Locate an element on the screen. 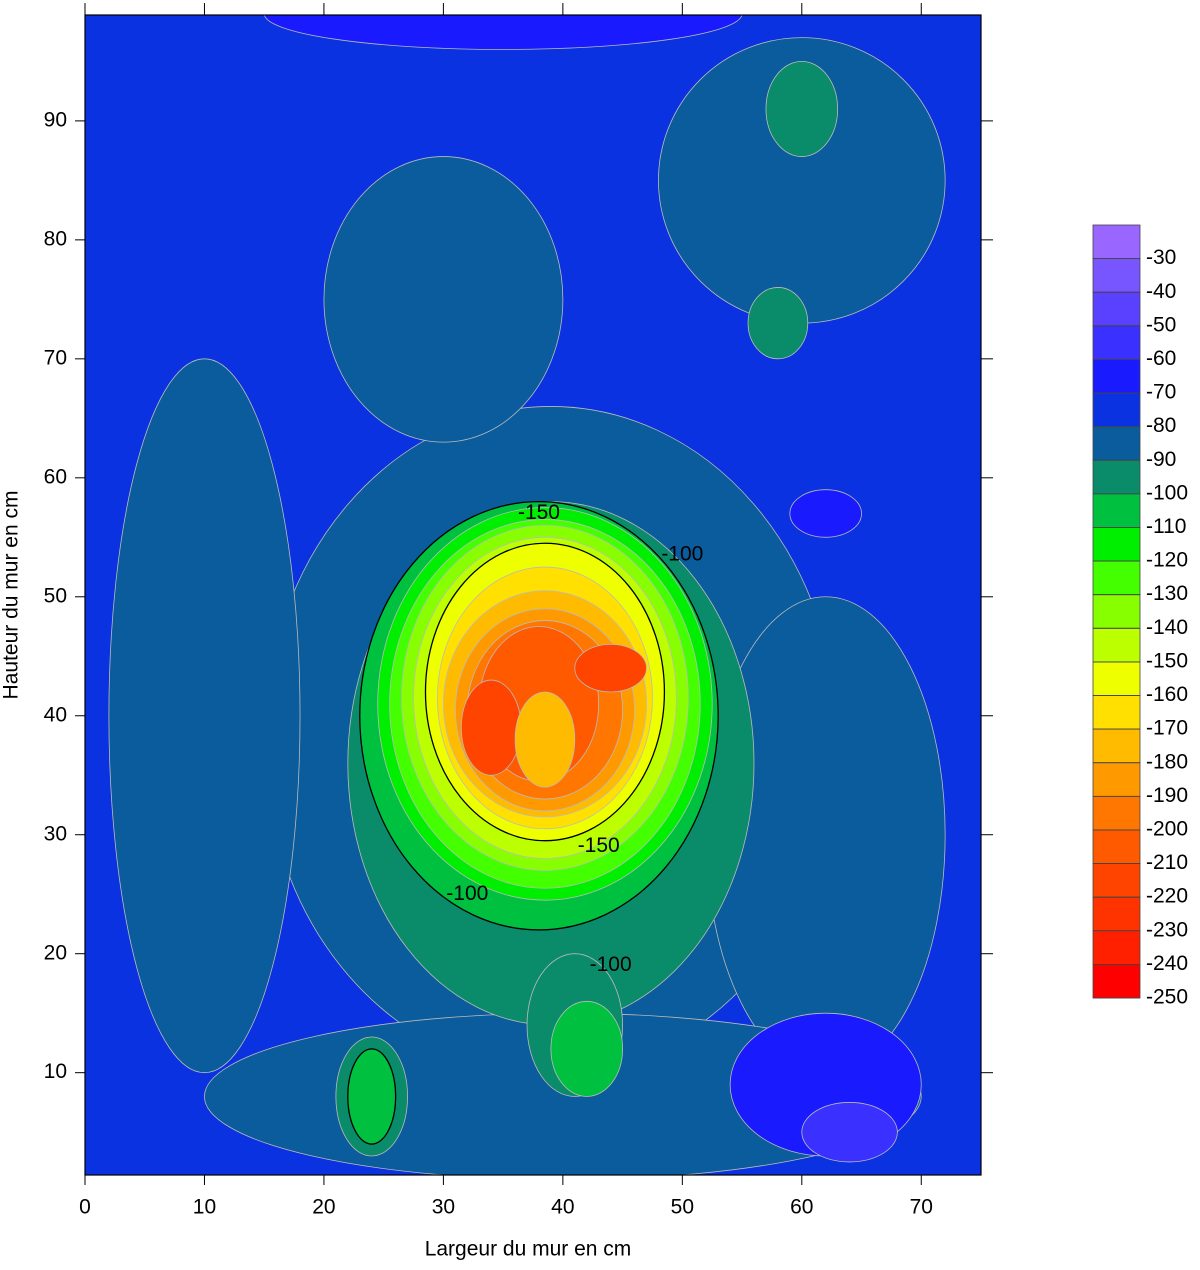 This screenshot has height=1270, width=1200. colorbar-label: -30 is located at coordinates (1161, 257).